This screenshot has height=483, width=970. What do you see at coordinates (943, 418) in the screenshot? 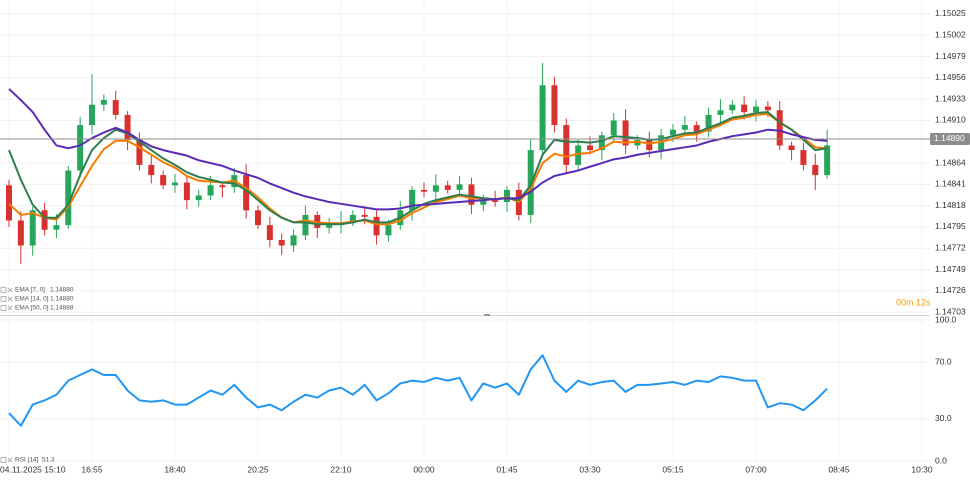
I see `y-tick-label: 30.0` at bounding box center [943, 418].